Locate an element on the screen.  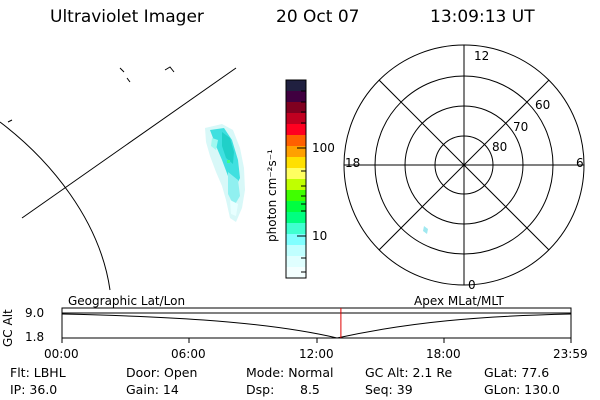
date-label: 20 Oct 07 is located at coordinates (318, 17).